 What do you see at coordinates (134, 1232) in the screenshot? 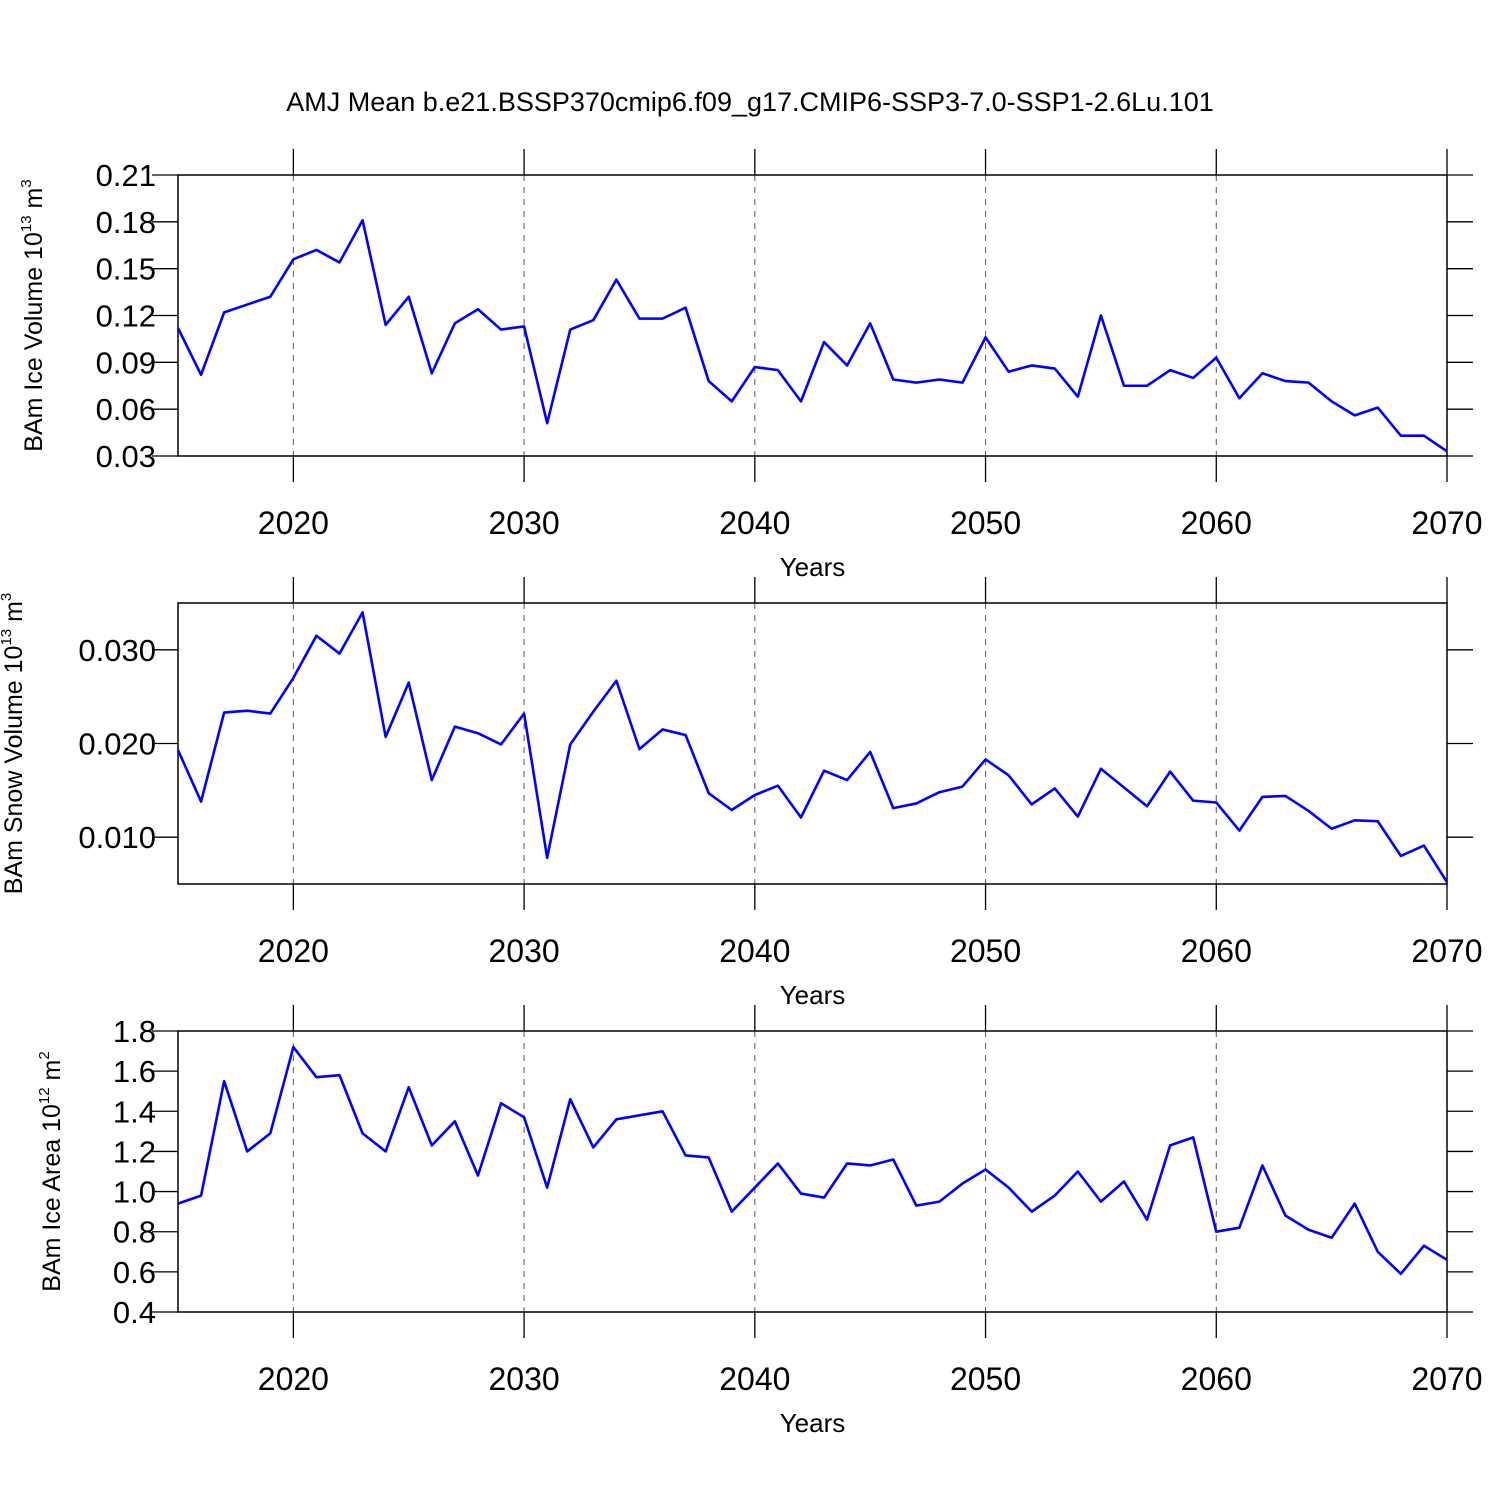
I see `y-tick-label: 0.8` at bounding box center [134, 1232].